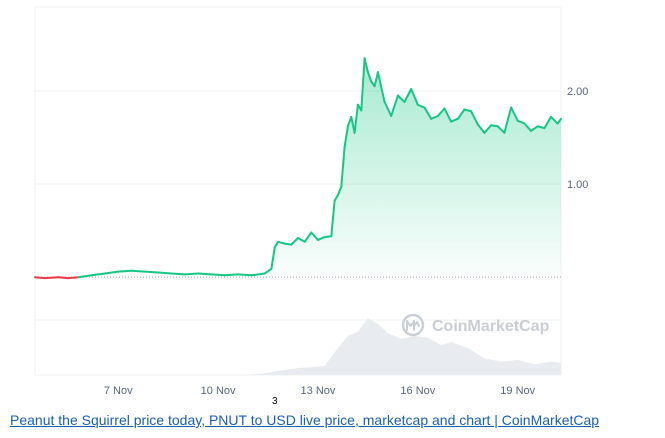  What do you see at coordinates (298, 346) in the screenshot?
I see `volume-area` at bounding box center [298, 346].